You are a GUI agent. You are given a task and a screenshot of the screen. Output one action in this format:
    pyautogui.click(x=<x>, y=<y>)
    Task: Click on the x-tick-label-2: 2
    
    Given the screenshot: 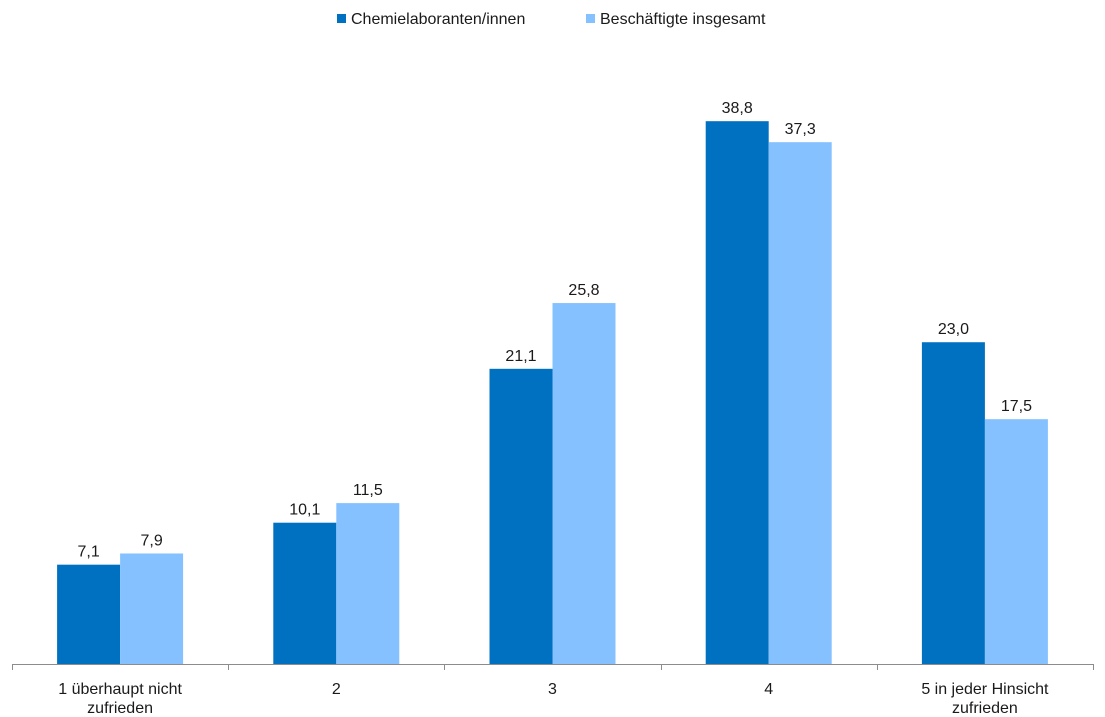 What is the action you would take?
    pyautogui.click(x=336, y=689)
    